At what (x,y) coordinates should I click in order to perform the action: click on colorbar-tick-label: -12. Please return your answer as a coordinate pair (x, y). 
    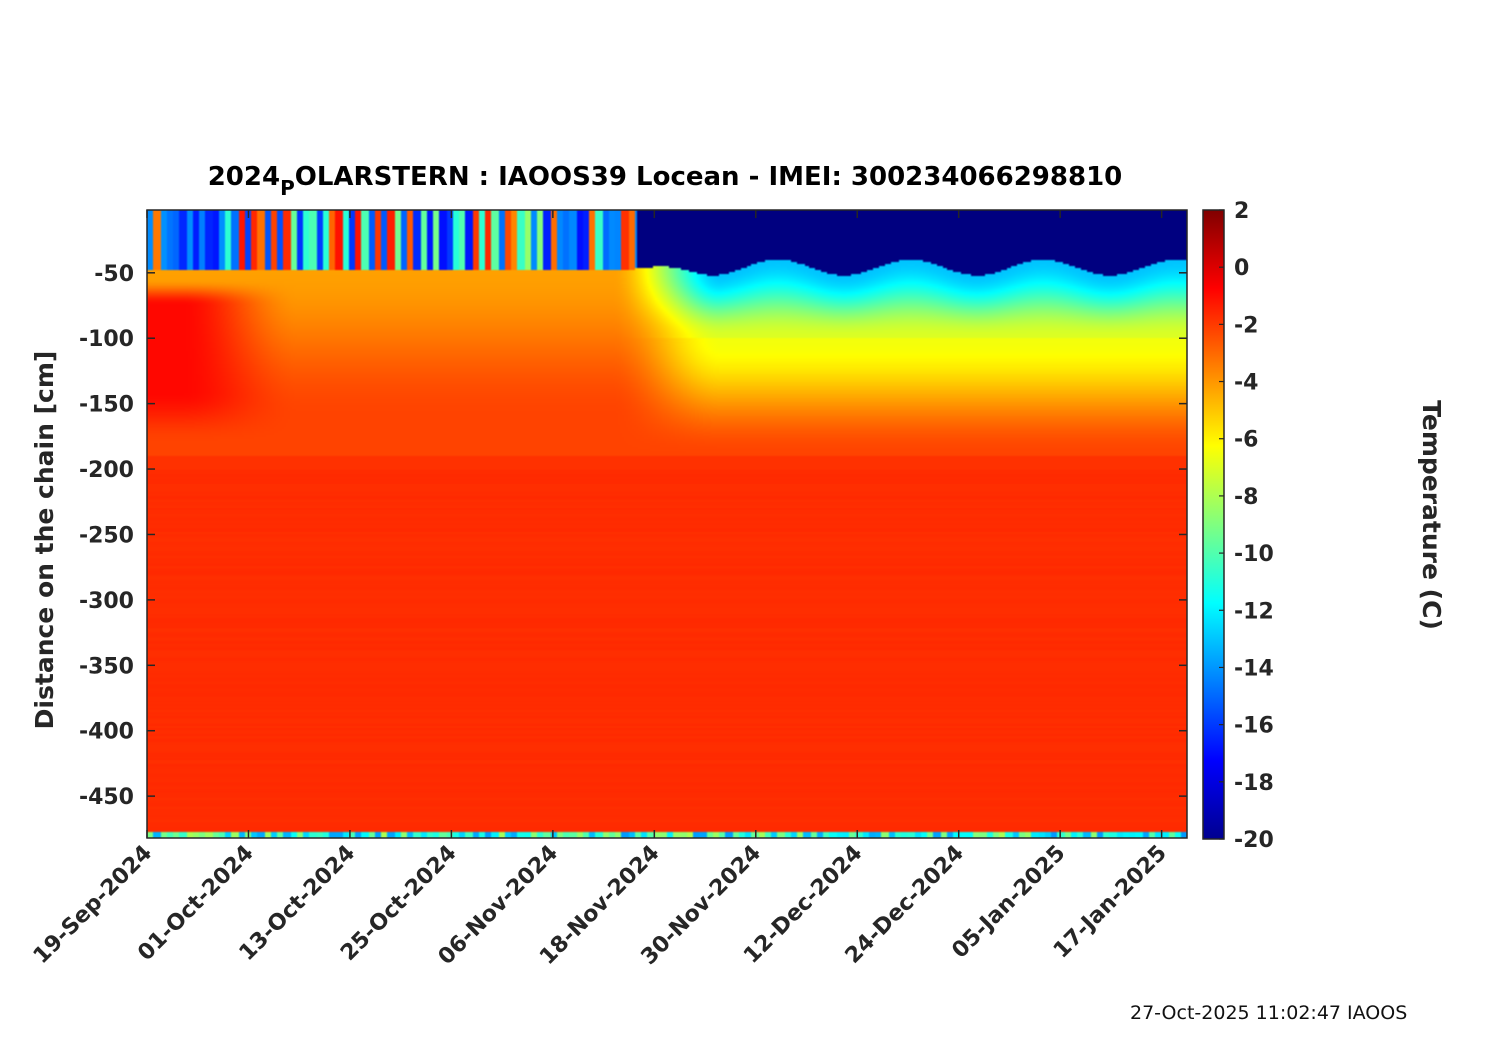
    Looking at the image, I should click on (1254, 611).